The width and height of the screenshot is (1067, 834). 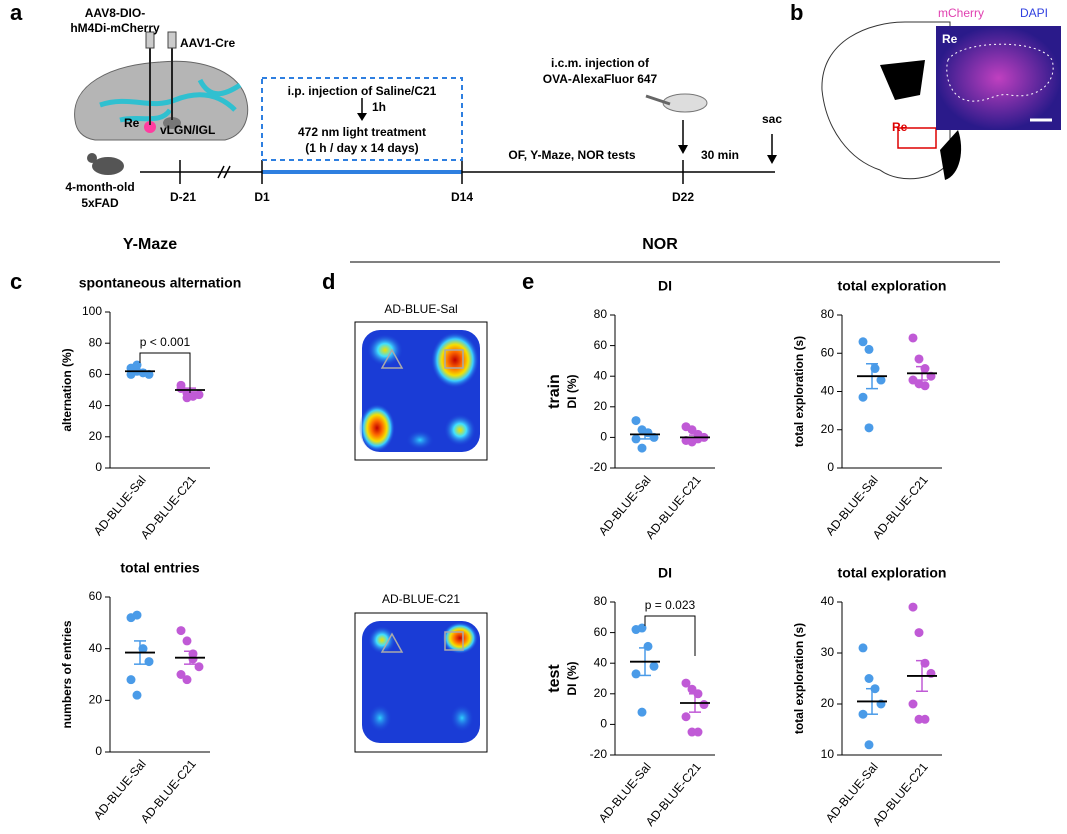 I want to click on row-label: test, so click(x=554, y=678).